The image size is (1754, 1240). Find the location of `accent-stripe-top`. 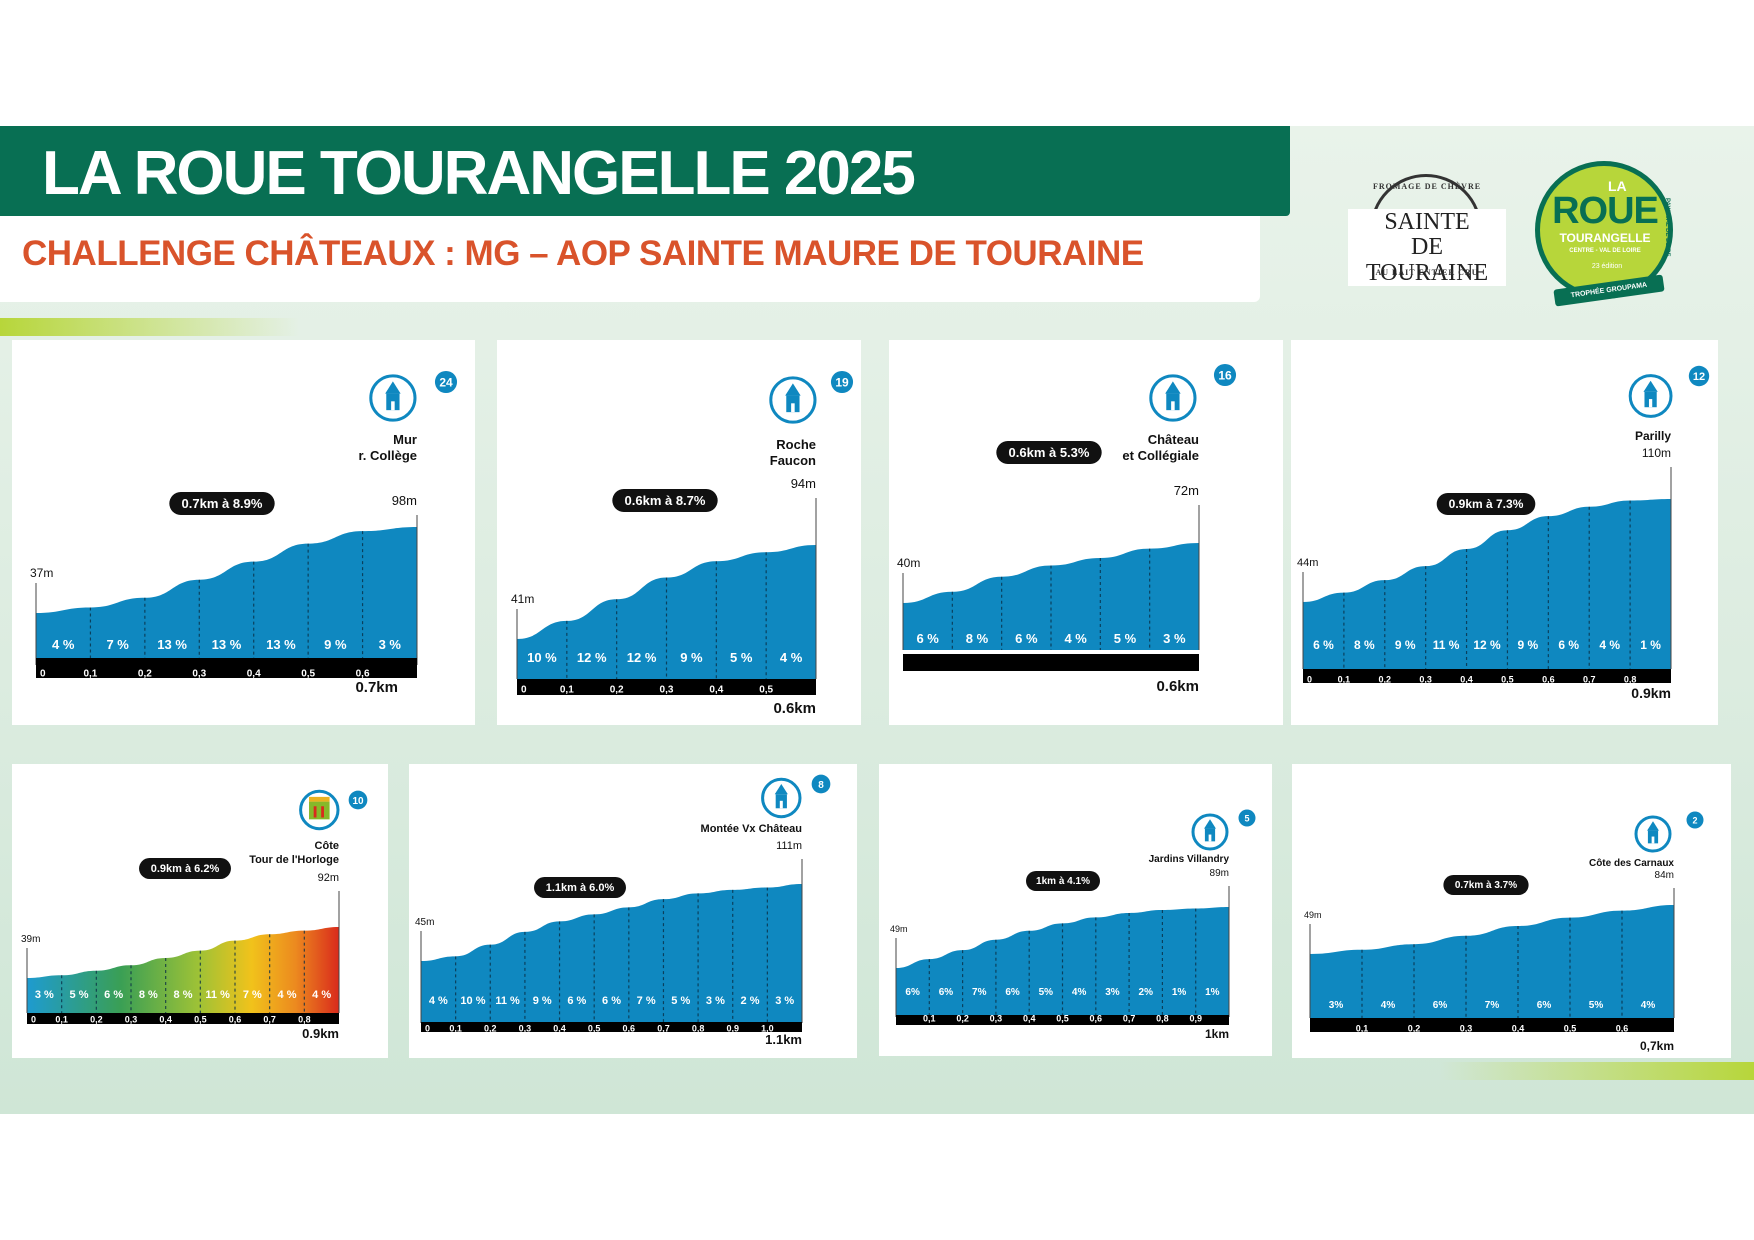

accent-stripe-top is located at coordinates (150, 327).